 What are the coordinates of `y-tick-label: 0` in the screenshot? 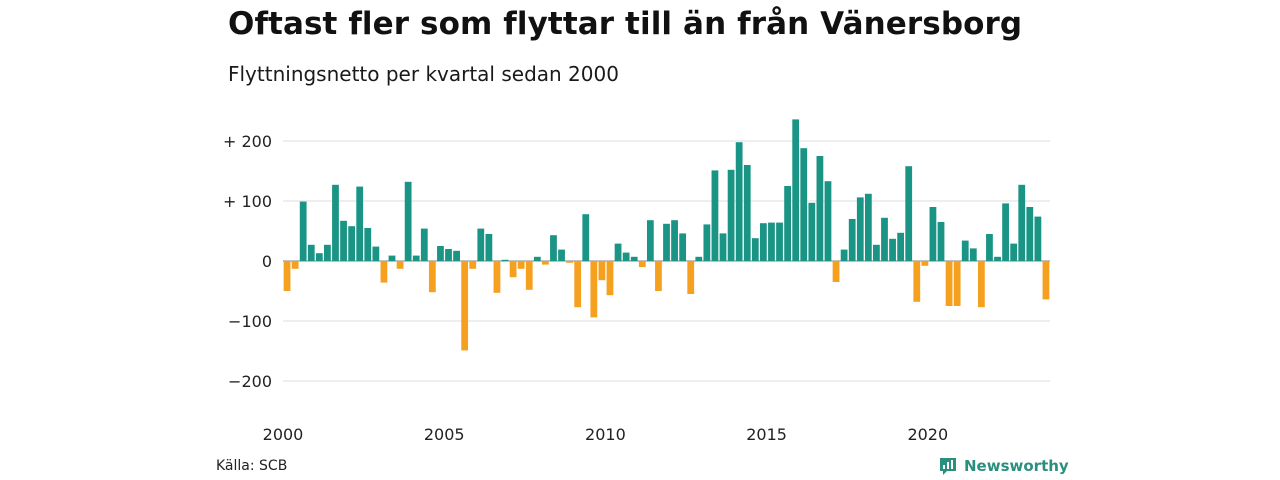 It's located at (267, 261).